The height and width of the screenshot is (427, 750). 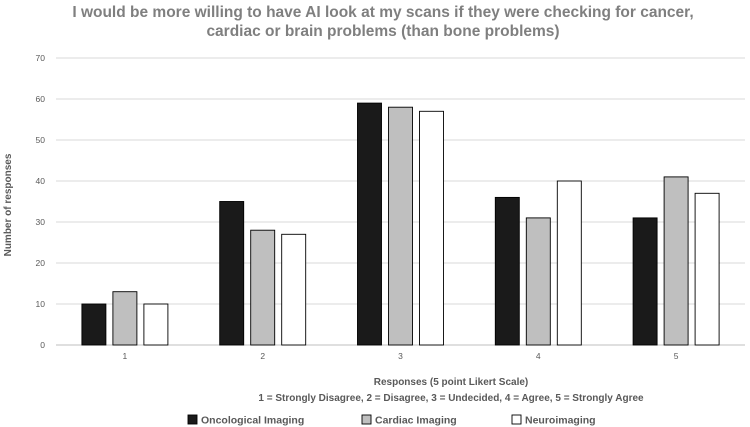 I want to click on y-tick-label: 60, so click(x=41, y=99).